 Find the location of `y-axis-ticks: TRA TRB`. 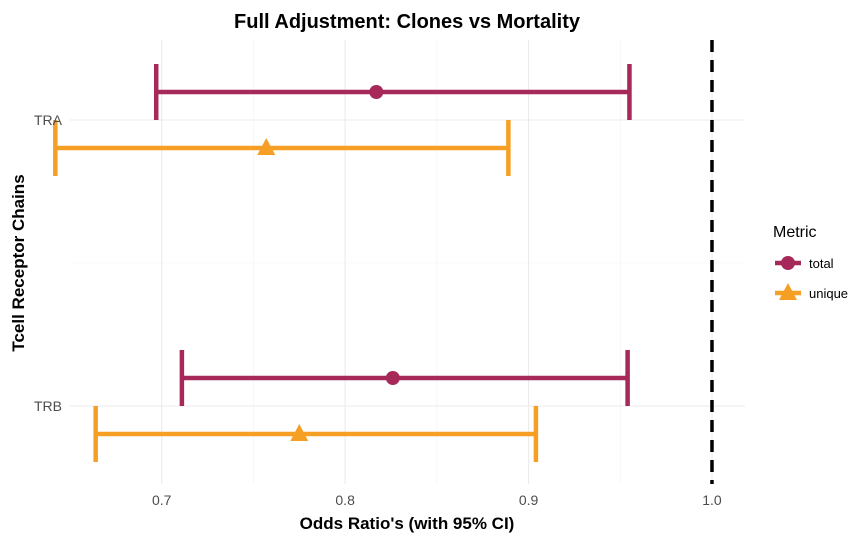

y-axis-ticks: TRA TRB is located at coordinates (48, 263).